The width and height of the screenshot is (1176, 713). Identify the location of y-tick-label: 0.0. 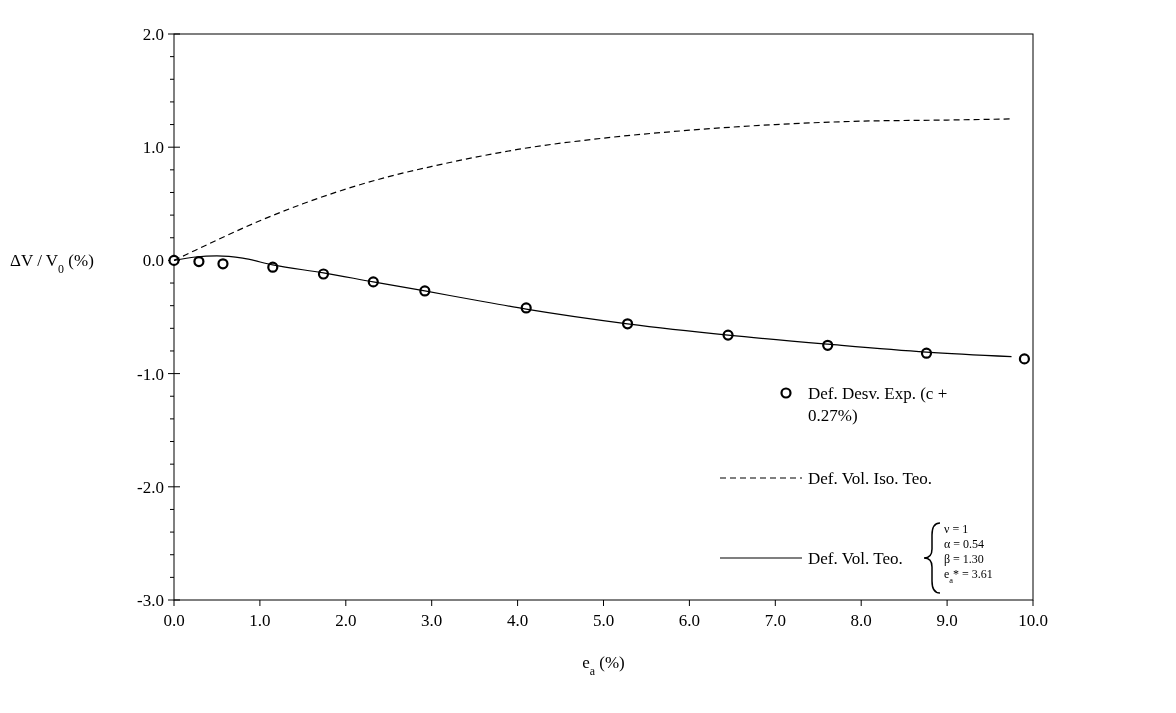
(153, 261).